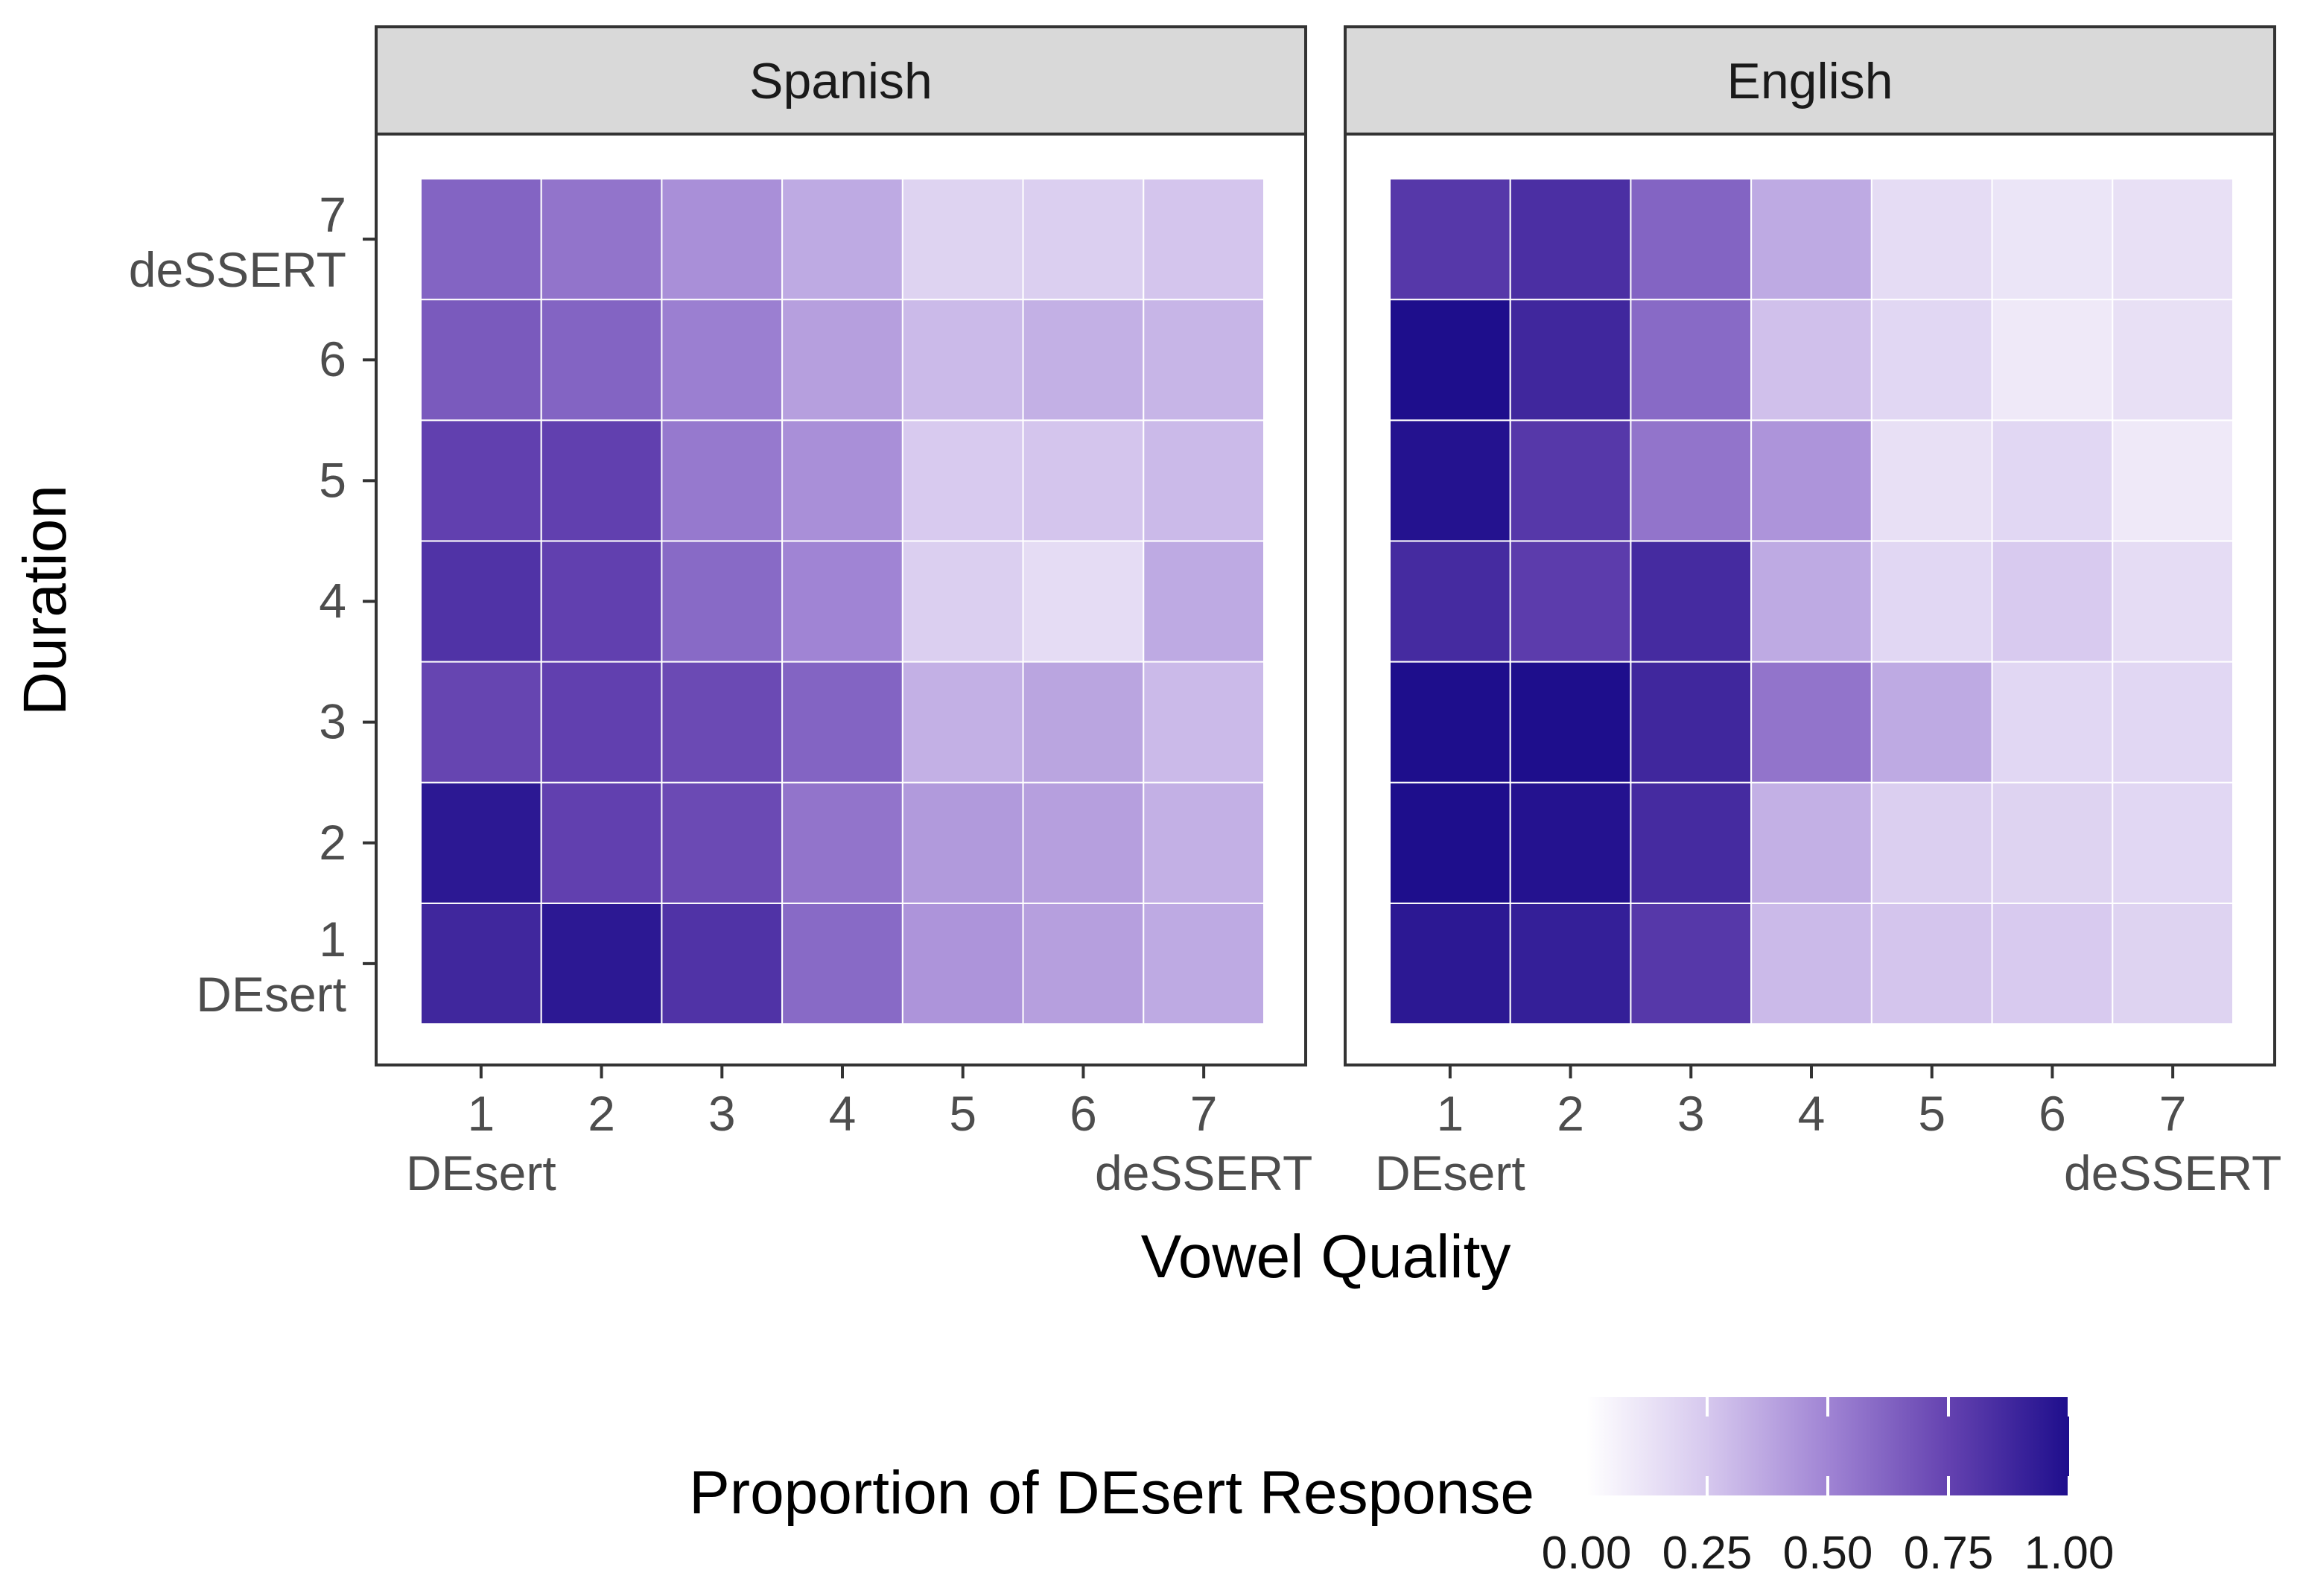  Describe the element at coordinates (333, 479) in the screenshot. I see `y-tick-label: 5` at that location.